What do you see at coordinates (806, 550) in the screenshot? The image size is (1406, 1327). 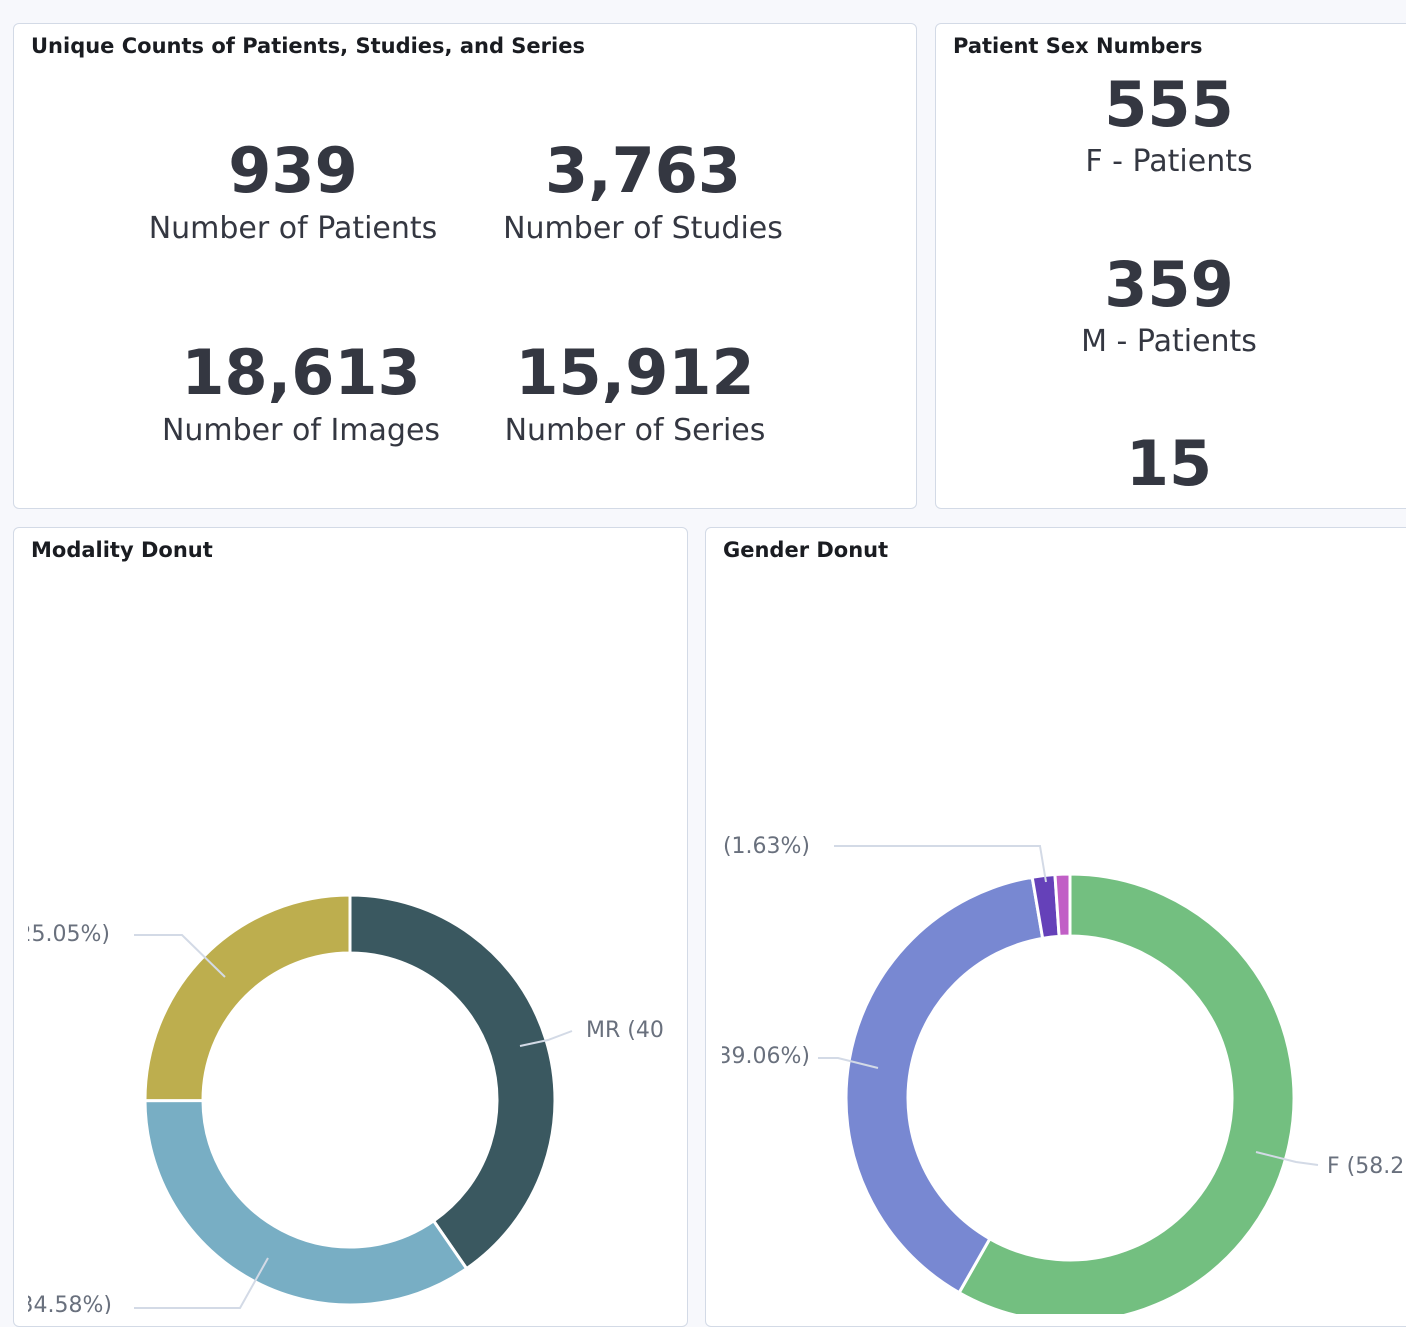 I see `panel-title: Gender Donut` at bounding box center [806, 550].